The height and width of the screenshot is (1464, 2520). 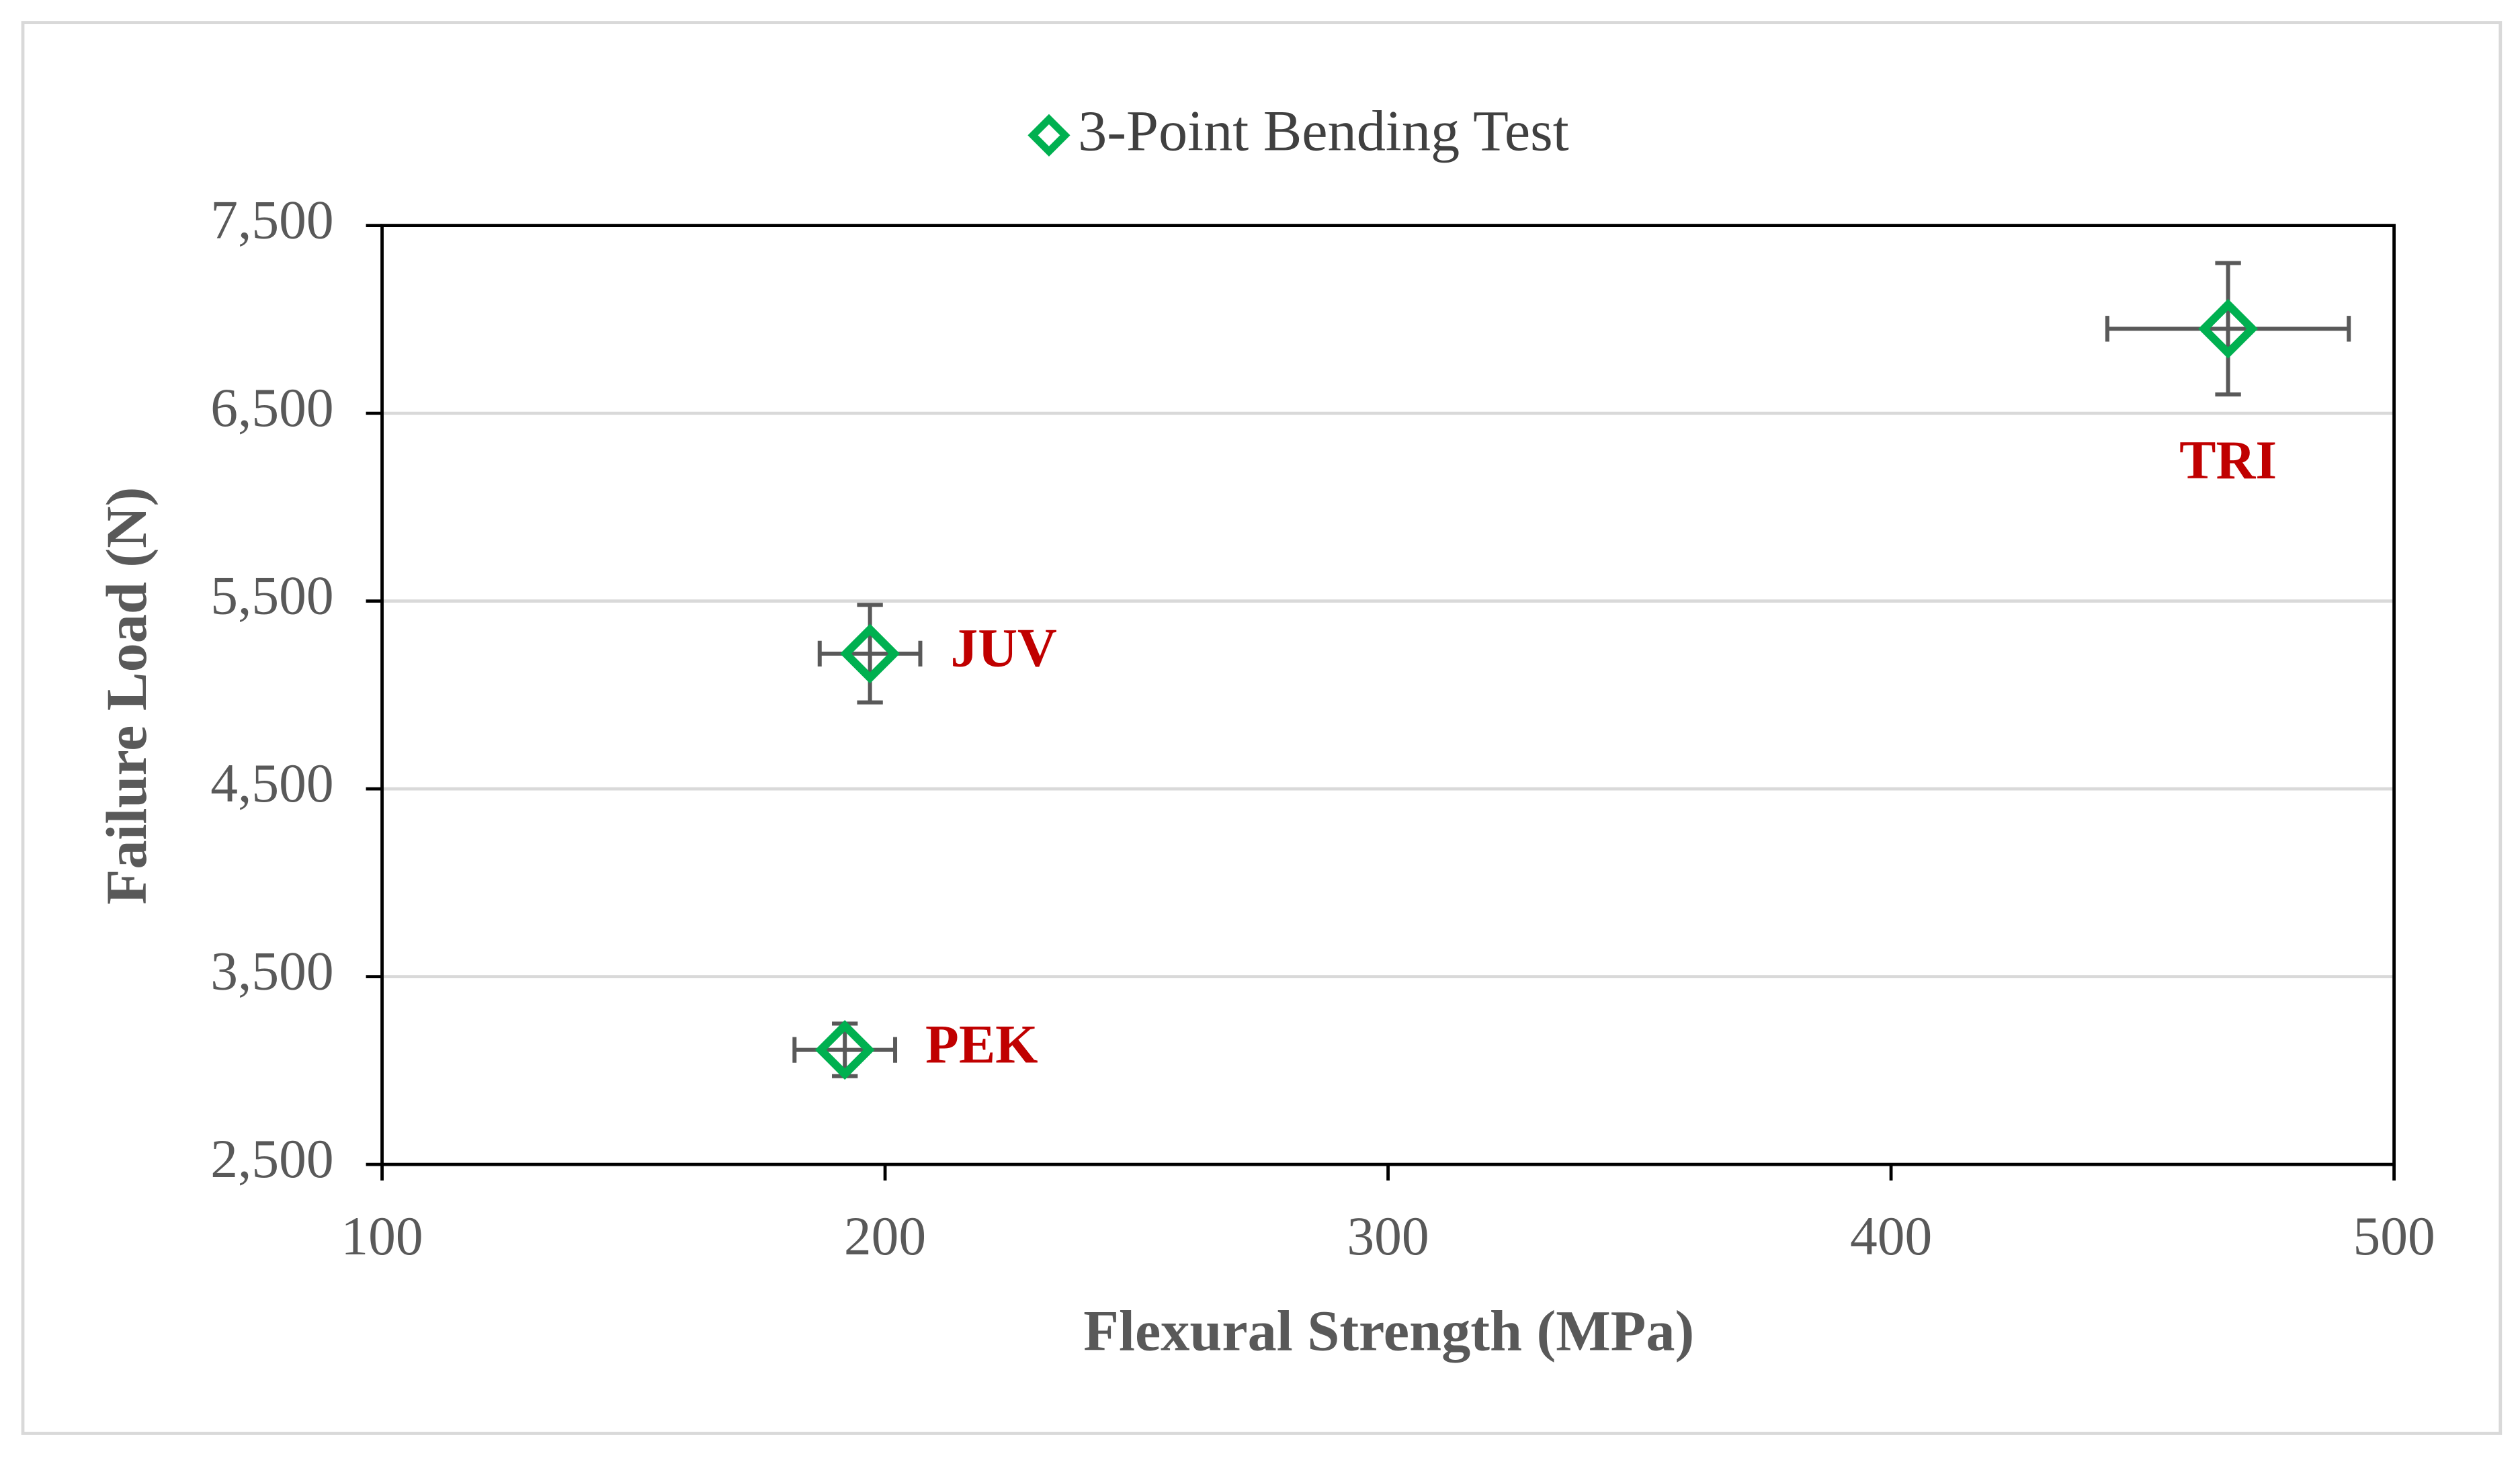 What do you see at coordinates (1324, 131) in the screenshot?
I see `legend-label: 3-Point Bending Test` at bounding box center [1324, 131].